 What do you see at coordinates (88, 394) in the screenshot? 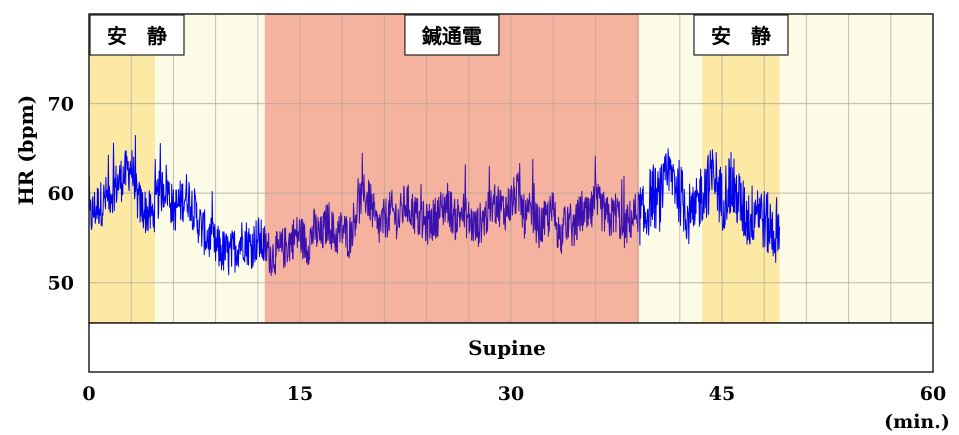
I see `x-tick-label: 0` at bounding box center [88, 394].